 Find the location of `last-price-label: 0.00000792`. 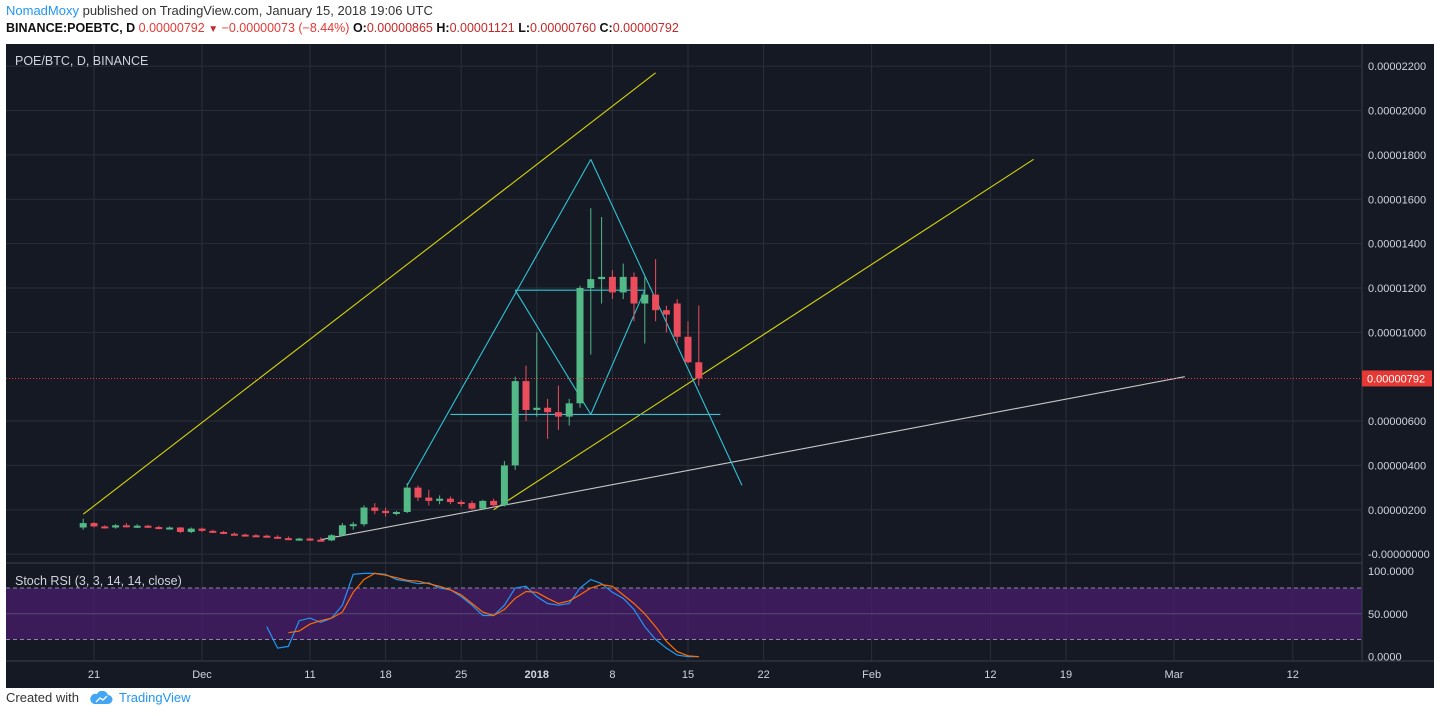

last-price-label: 0.00000792 is located at coordinates (1396, 379).